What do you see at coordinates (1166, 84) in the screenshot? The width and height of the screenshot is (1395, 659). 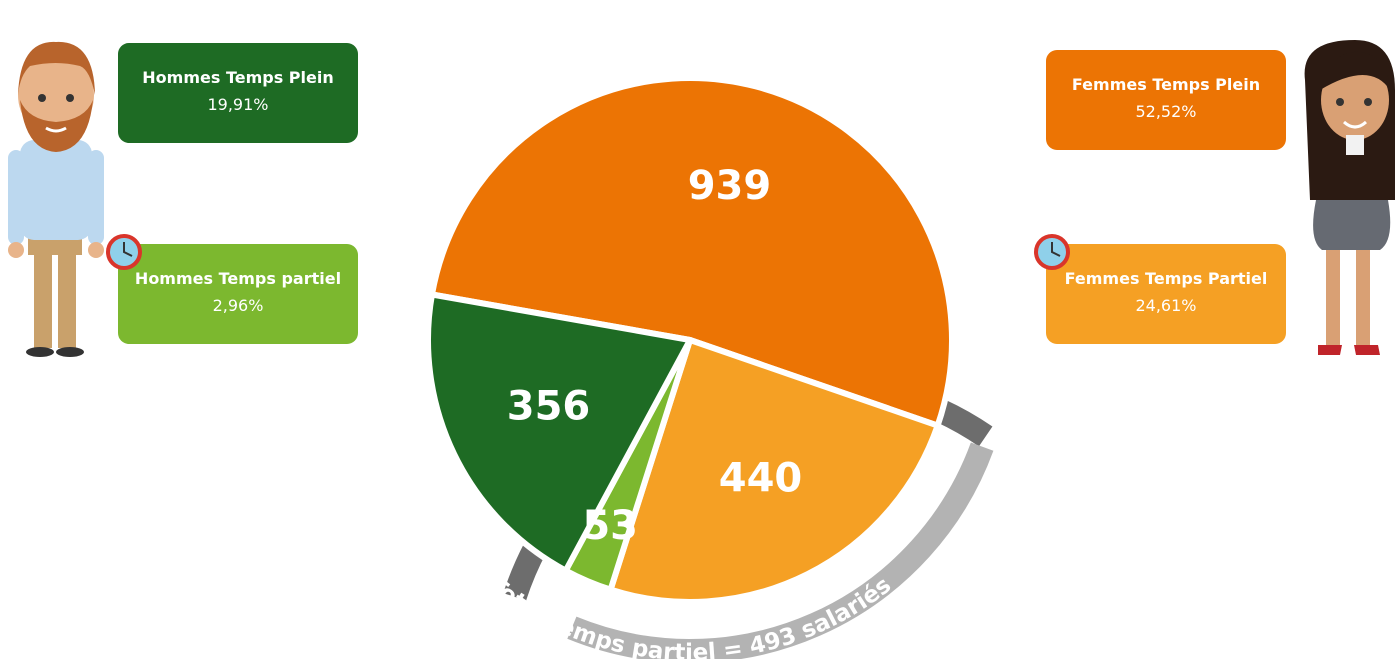 I see `legend-name: Femmes Temps Plein` at bounding box center [1166, 84].